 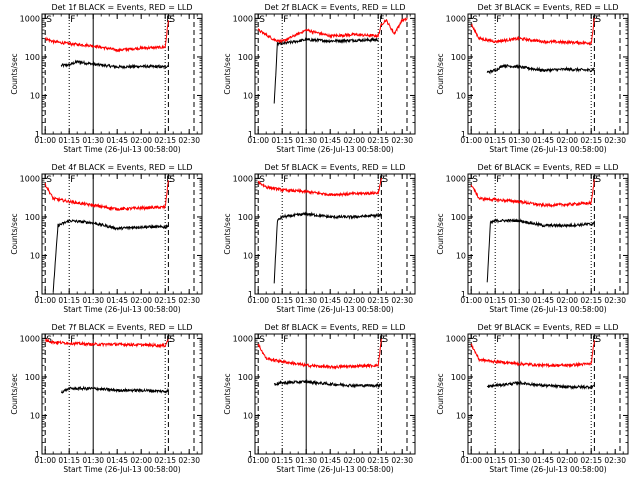 What do you see at coordinates (547, 327) in the screenshot?
I see `panel-title: Det 9f BLACK = Events, RED = LLD` at bounding box center [547, 327].